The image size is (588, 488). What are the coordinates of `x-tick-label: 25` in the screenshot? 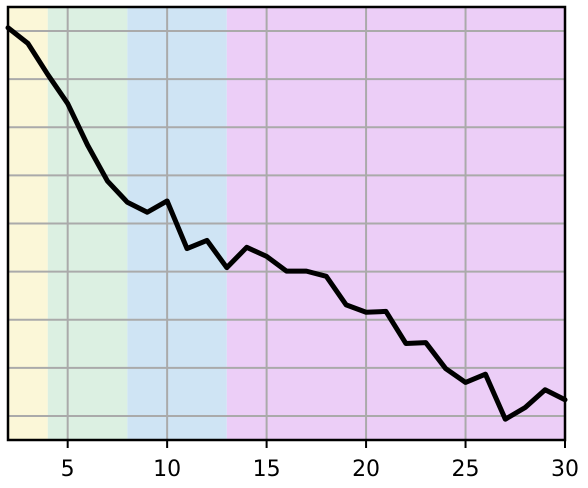 It's located at (466, 469).